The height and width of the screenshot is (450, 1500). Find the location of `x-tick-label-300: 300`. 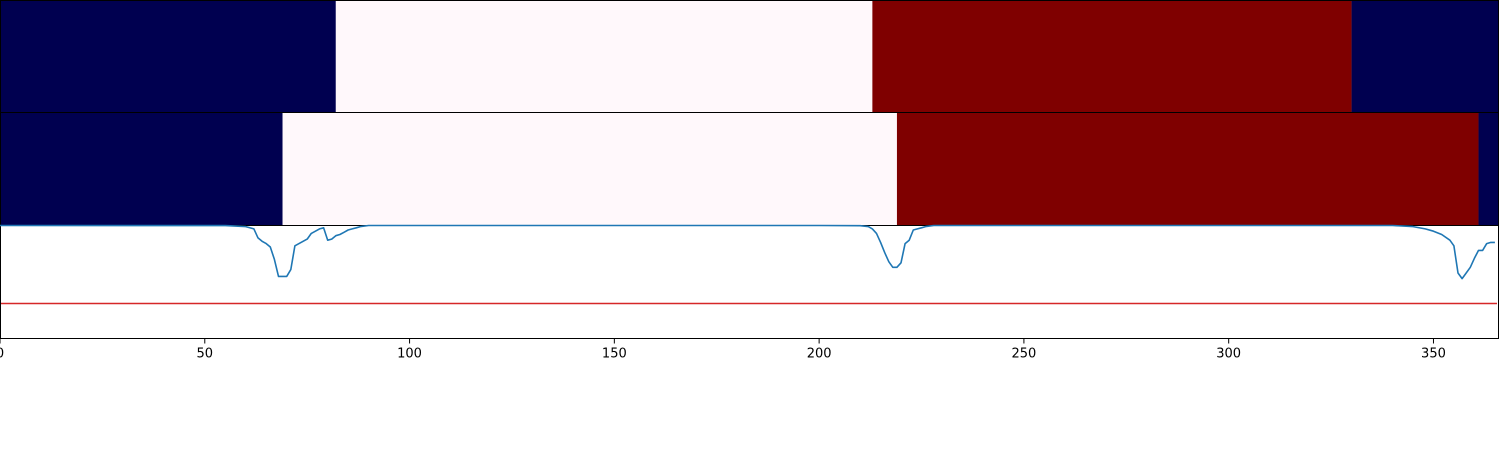

x-tick-label-300: 300 is located at coordinates (1228, 354).